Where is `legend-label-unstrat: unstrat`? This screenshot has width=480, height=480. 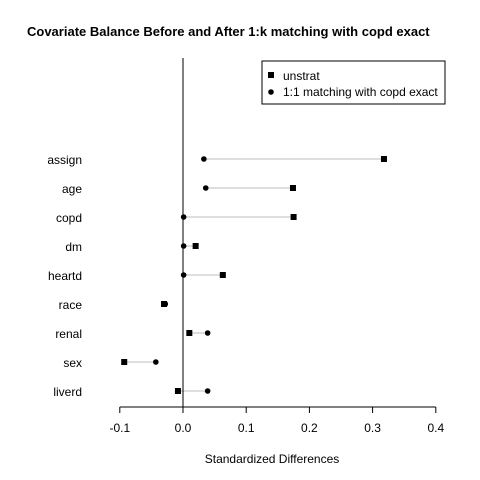
legend-label-unstrat: unstrat is located at coordinates (301, 76).